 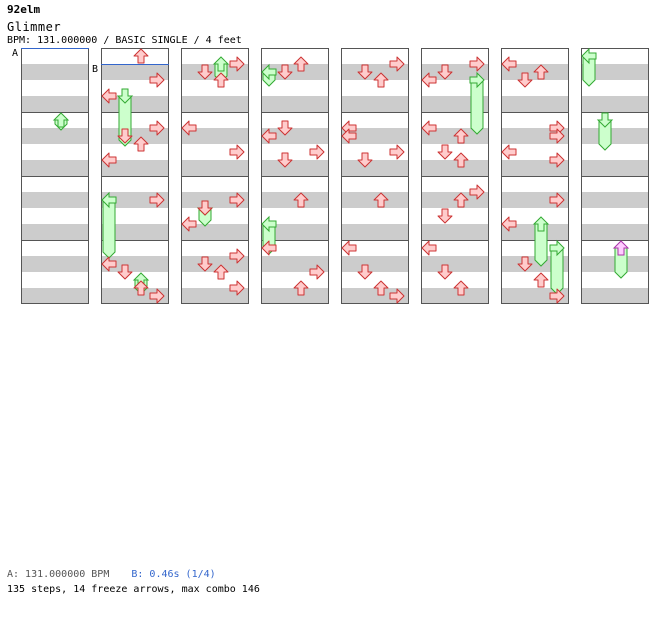 I want to click on timing-marker-label: A, so click(x=15, y=53).